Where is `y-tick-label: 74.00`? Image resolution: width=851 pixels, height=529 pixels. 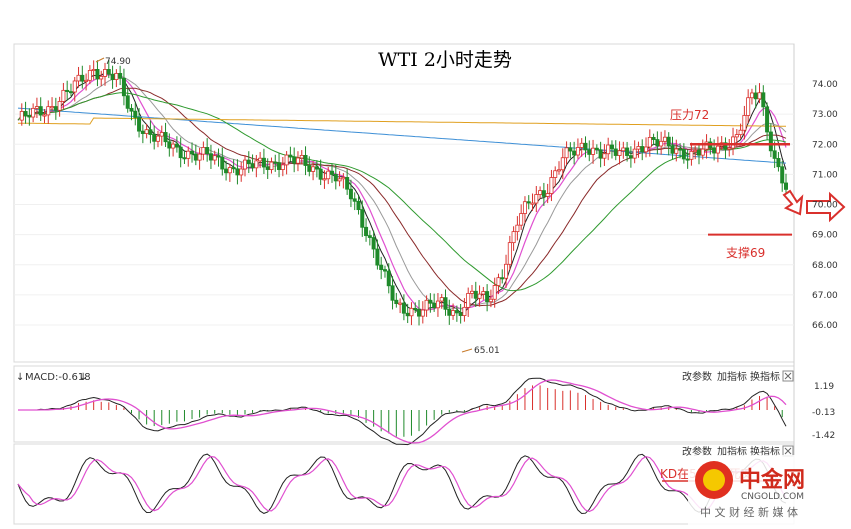 y-tick-label: 74.00 is located at coordinates (825, 85).